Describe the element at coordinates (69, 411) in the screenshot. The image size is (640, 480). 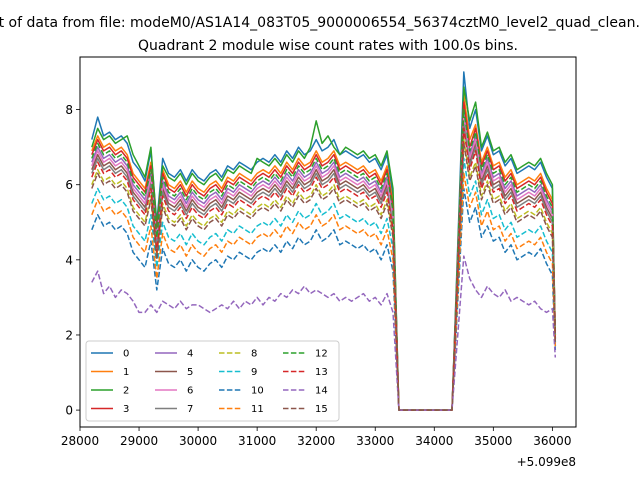
I see `y-tick-label: 0` at that location.